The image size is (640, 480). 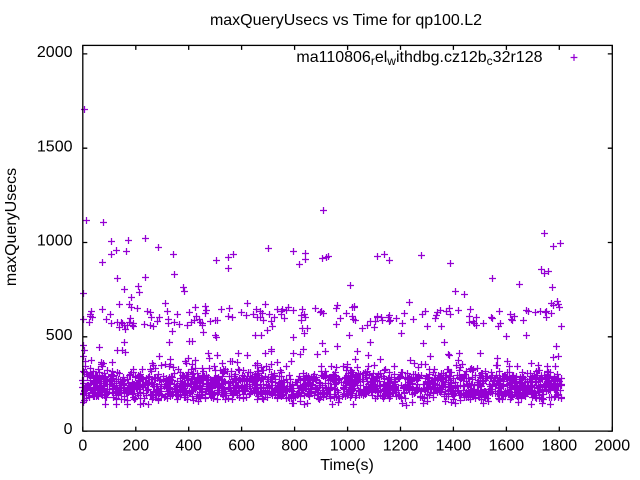 I want to click on svg-text: 800, so click(x=294, y=445).